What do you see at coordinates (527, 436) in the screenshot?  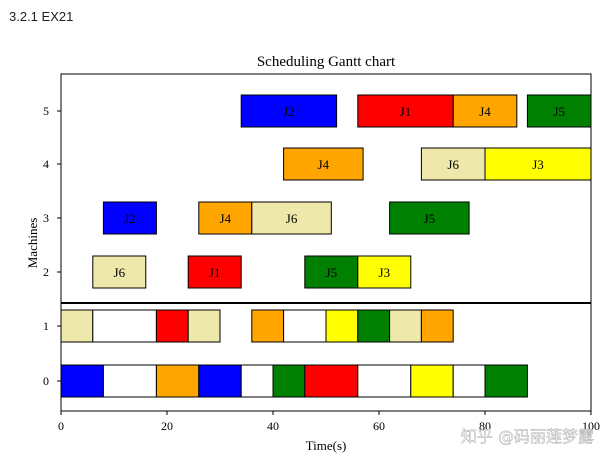 I see `watermark-text: 知乎 @码丽莲梦露` at bounding box center [527, 436].